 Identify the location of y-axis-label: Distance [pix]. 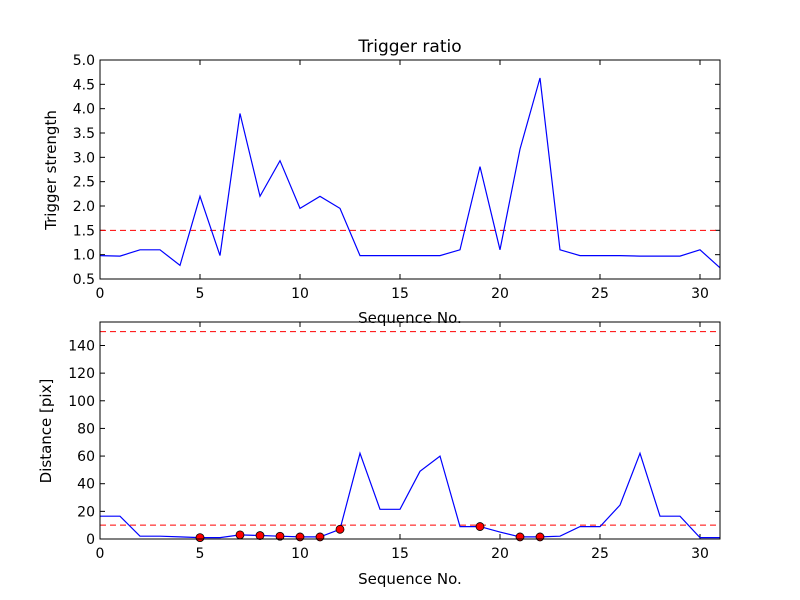
(46, 431).